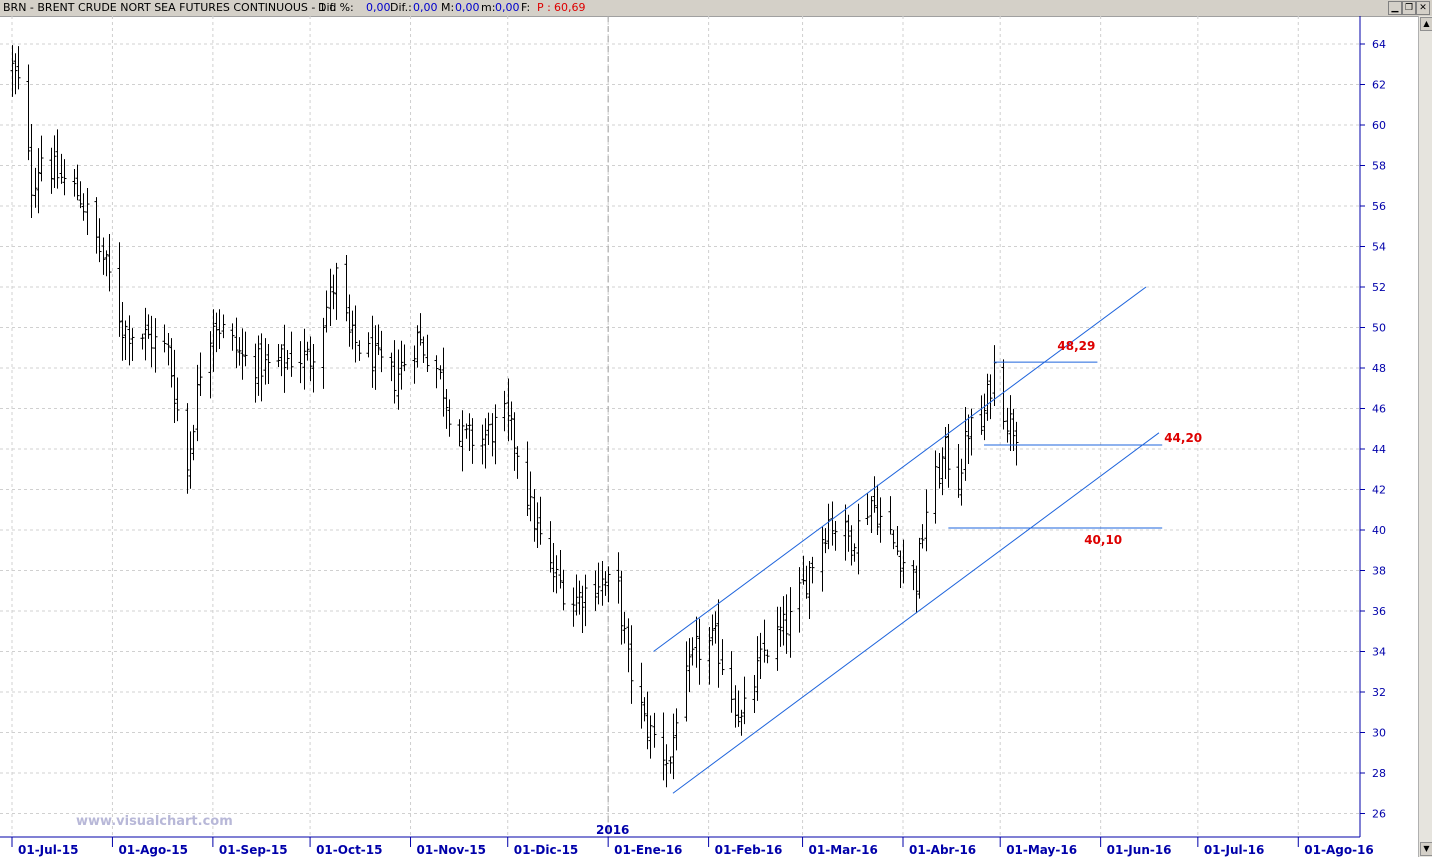  Describe the element at coordinates (448, 7) in the screenshot. I see `max-label: M:` at that location.